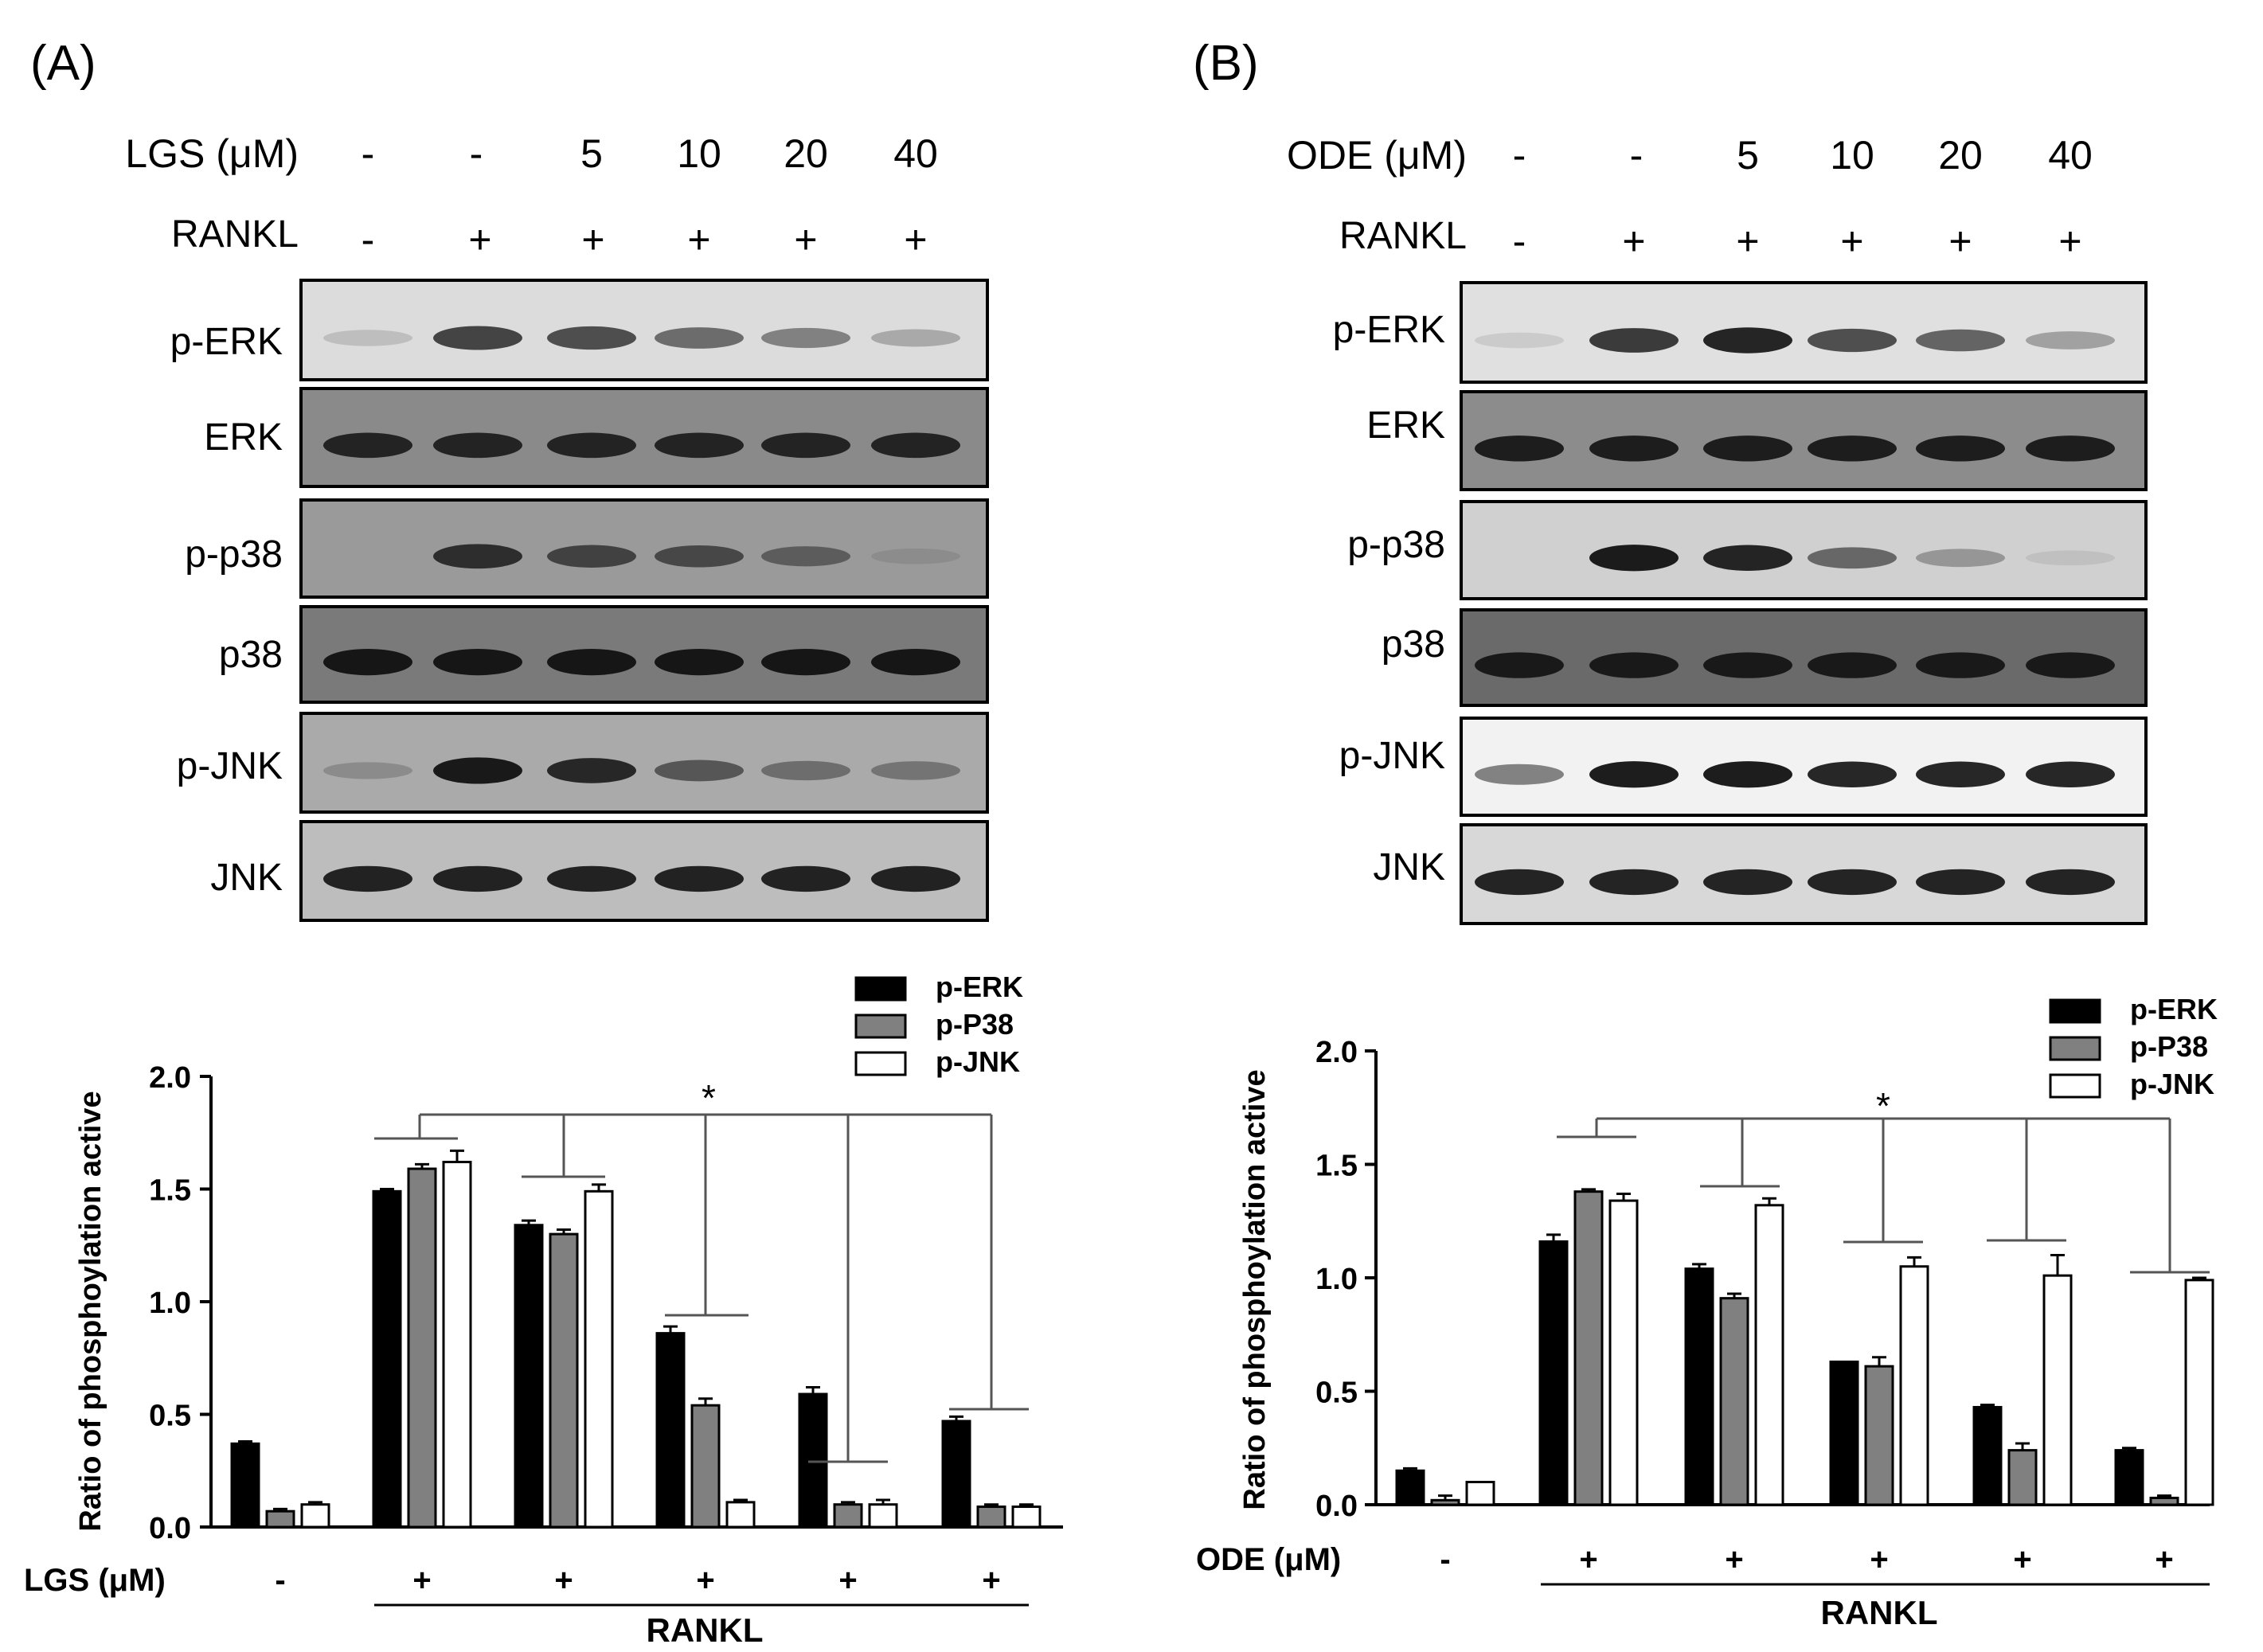 The height and width of the screenshot is (1652, 2263). What do you see at coordinates (644, 330) in the screenshot?
I see `panel-a-blot-row-1-image` at bounding box center [644, 330].